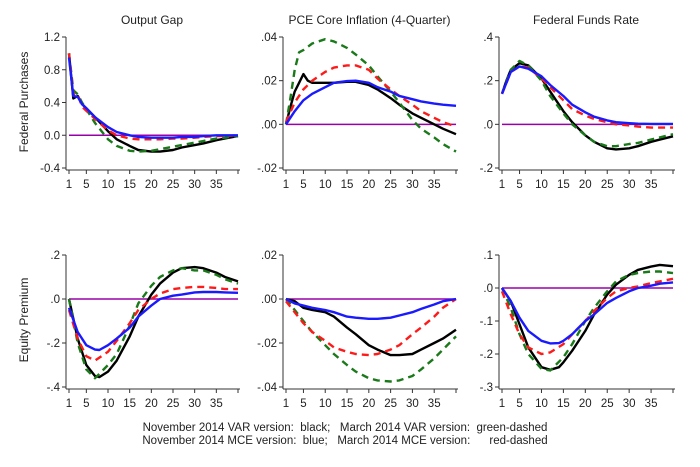 The image size is (700, 467). I want to click on y-tick-label: -.1, so click(486, 322).